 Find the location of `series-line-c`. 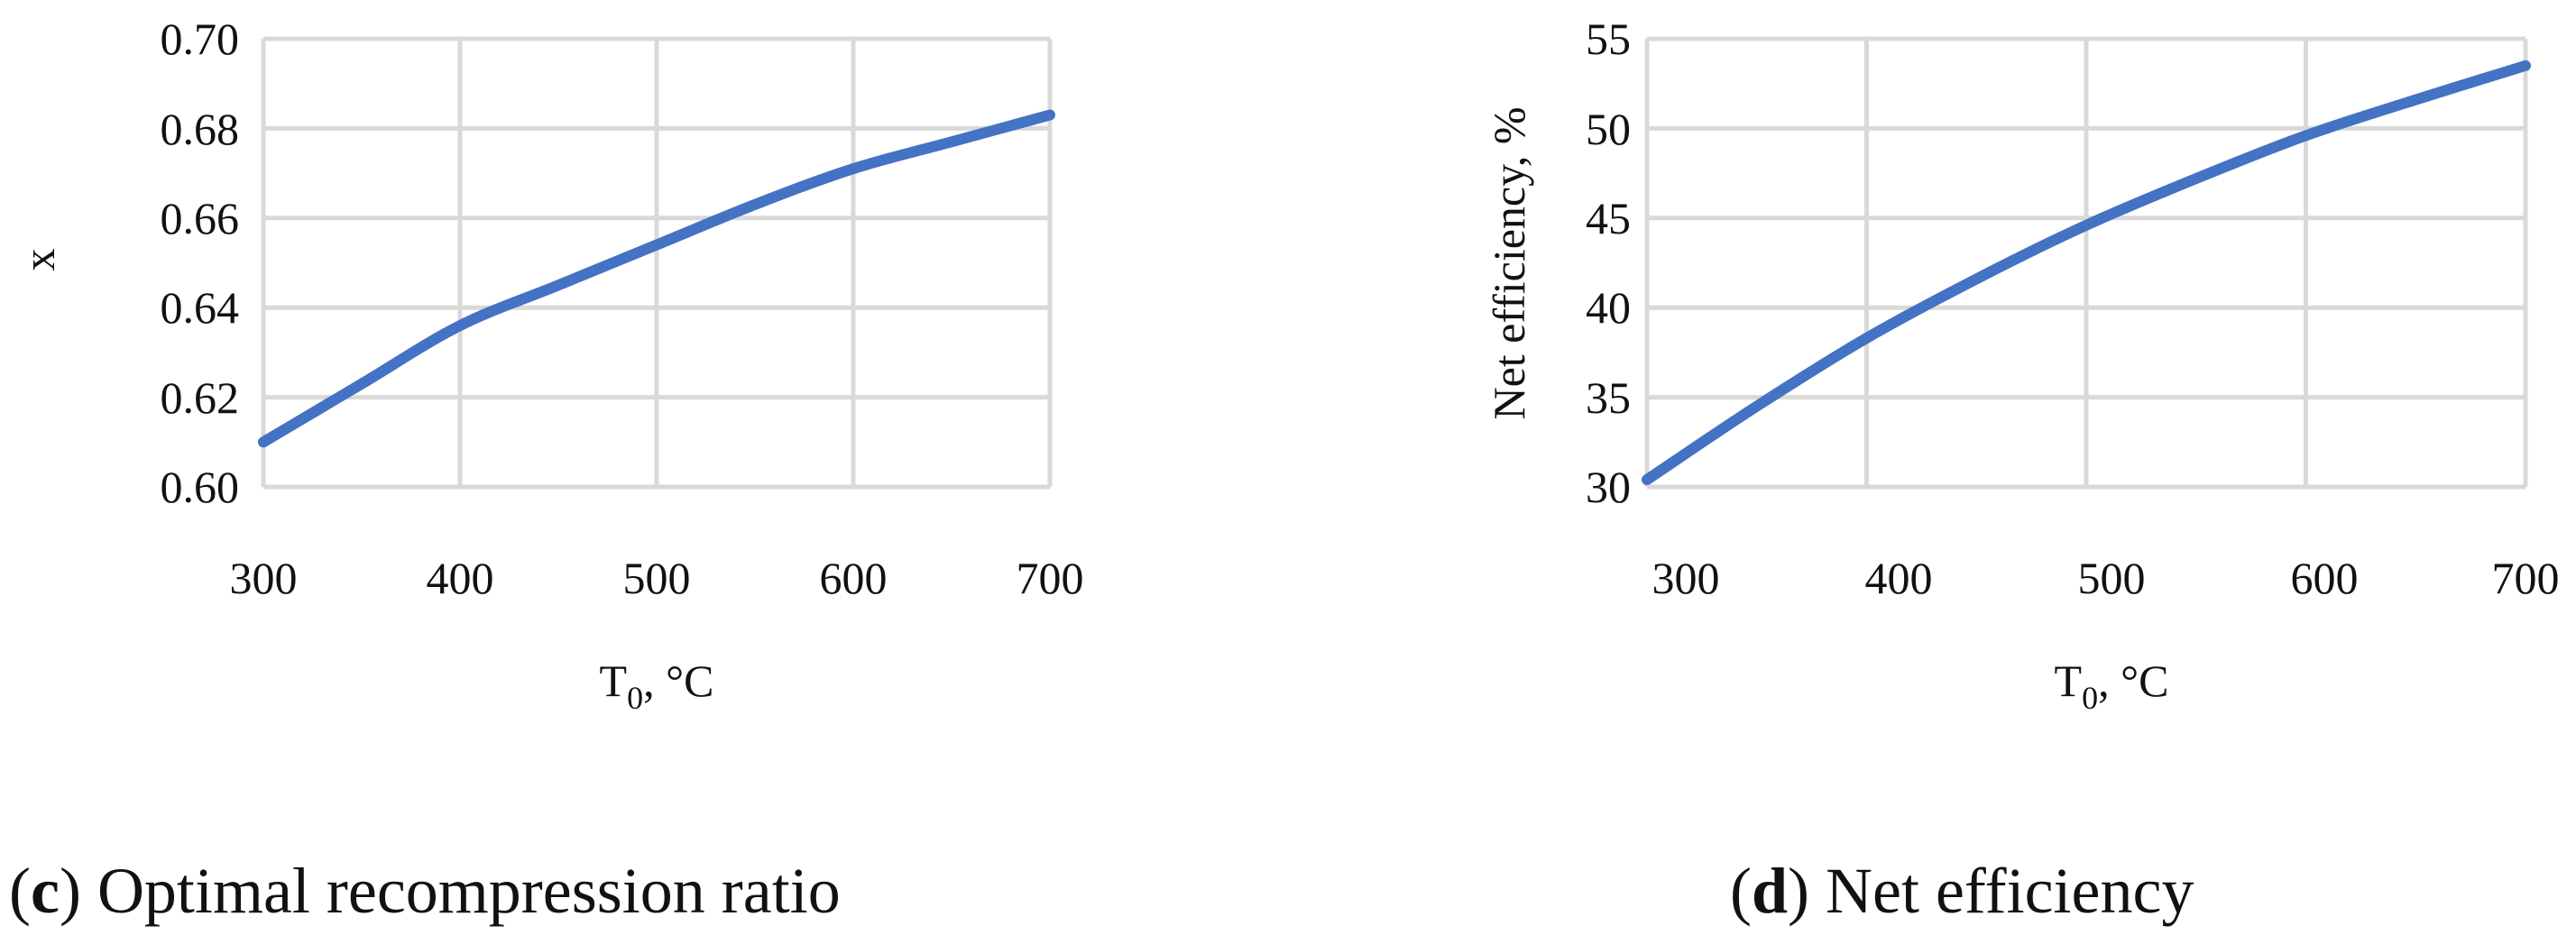

series-line-c is located at coordinates (657, 278).